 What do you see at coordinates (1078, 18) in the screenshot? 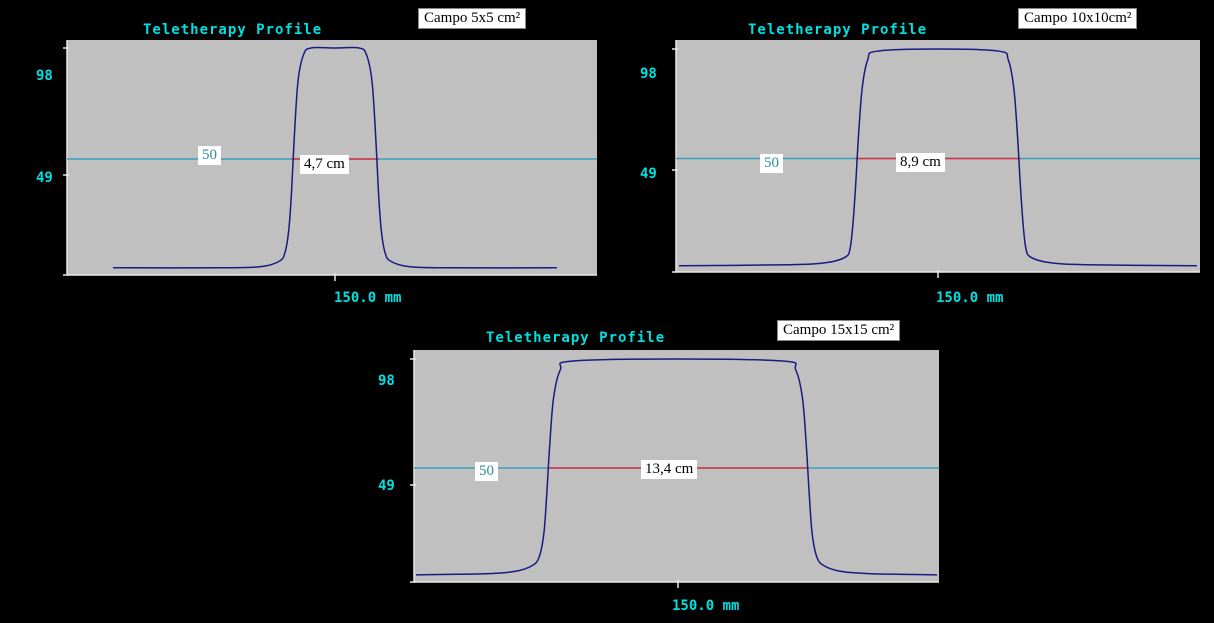
I see `field-size-caption: Campo 10x10cm²` at bounding box center [1078, 18].